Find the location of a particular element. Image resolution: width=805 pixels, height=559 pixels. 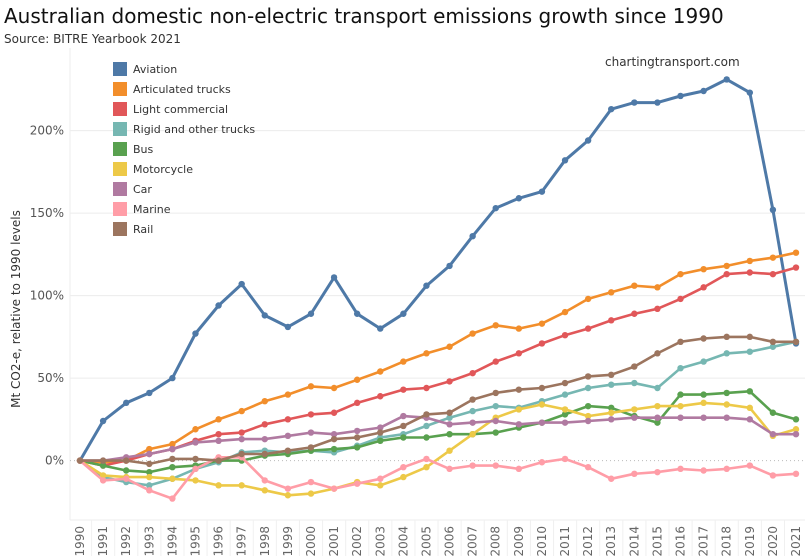

series-line-bus is located at coordinates (438, 431).